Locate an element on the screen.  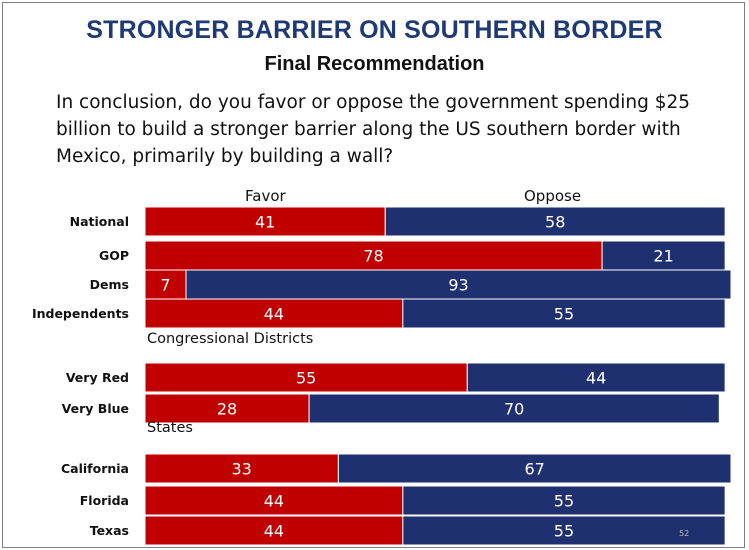
data-label-oppose: 67 is located at coordinates (535, 469).